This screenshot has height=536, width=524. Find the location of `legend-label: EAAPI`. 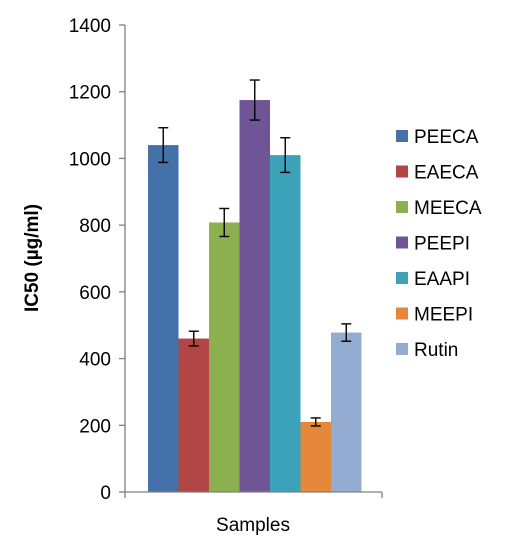

legend-label: EAAPI is located at coordinates (442, 279).